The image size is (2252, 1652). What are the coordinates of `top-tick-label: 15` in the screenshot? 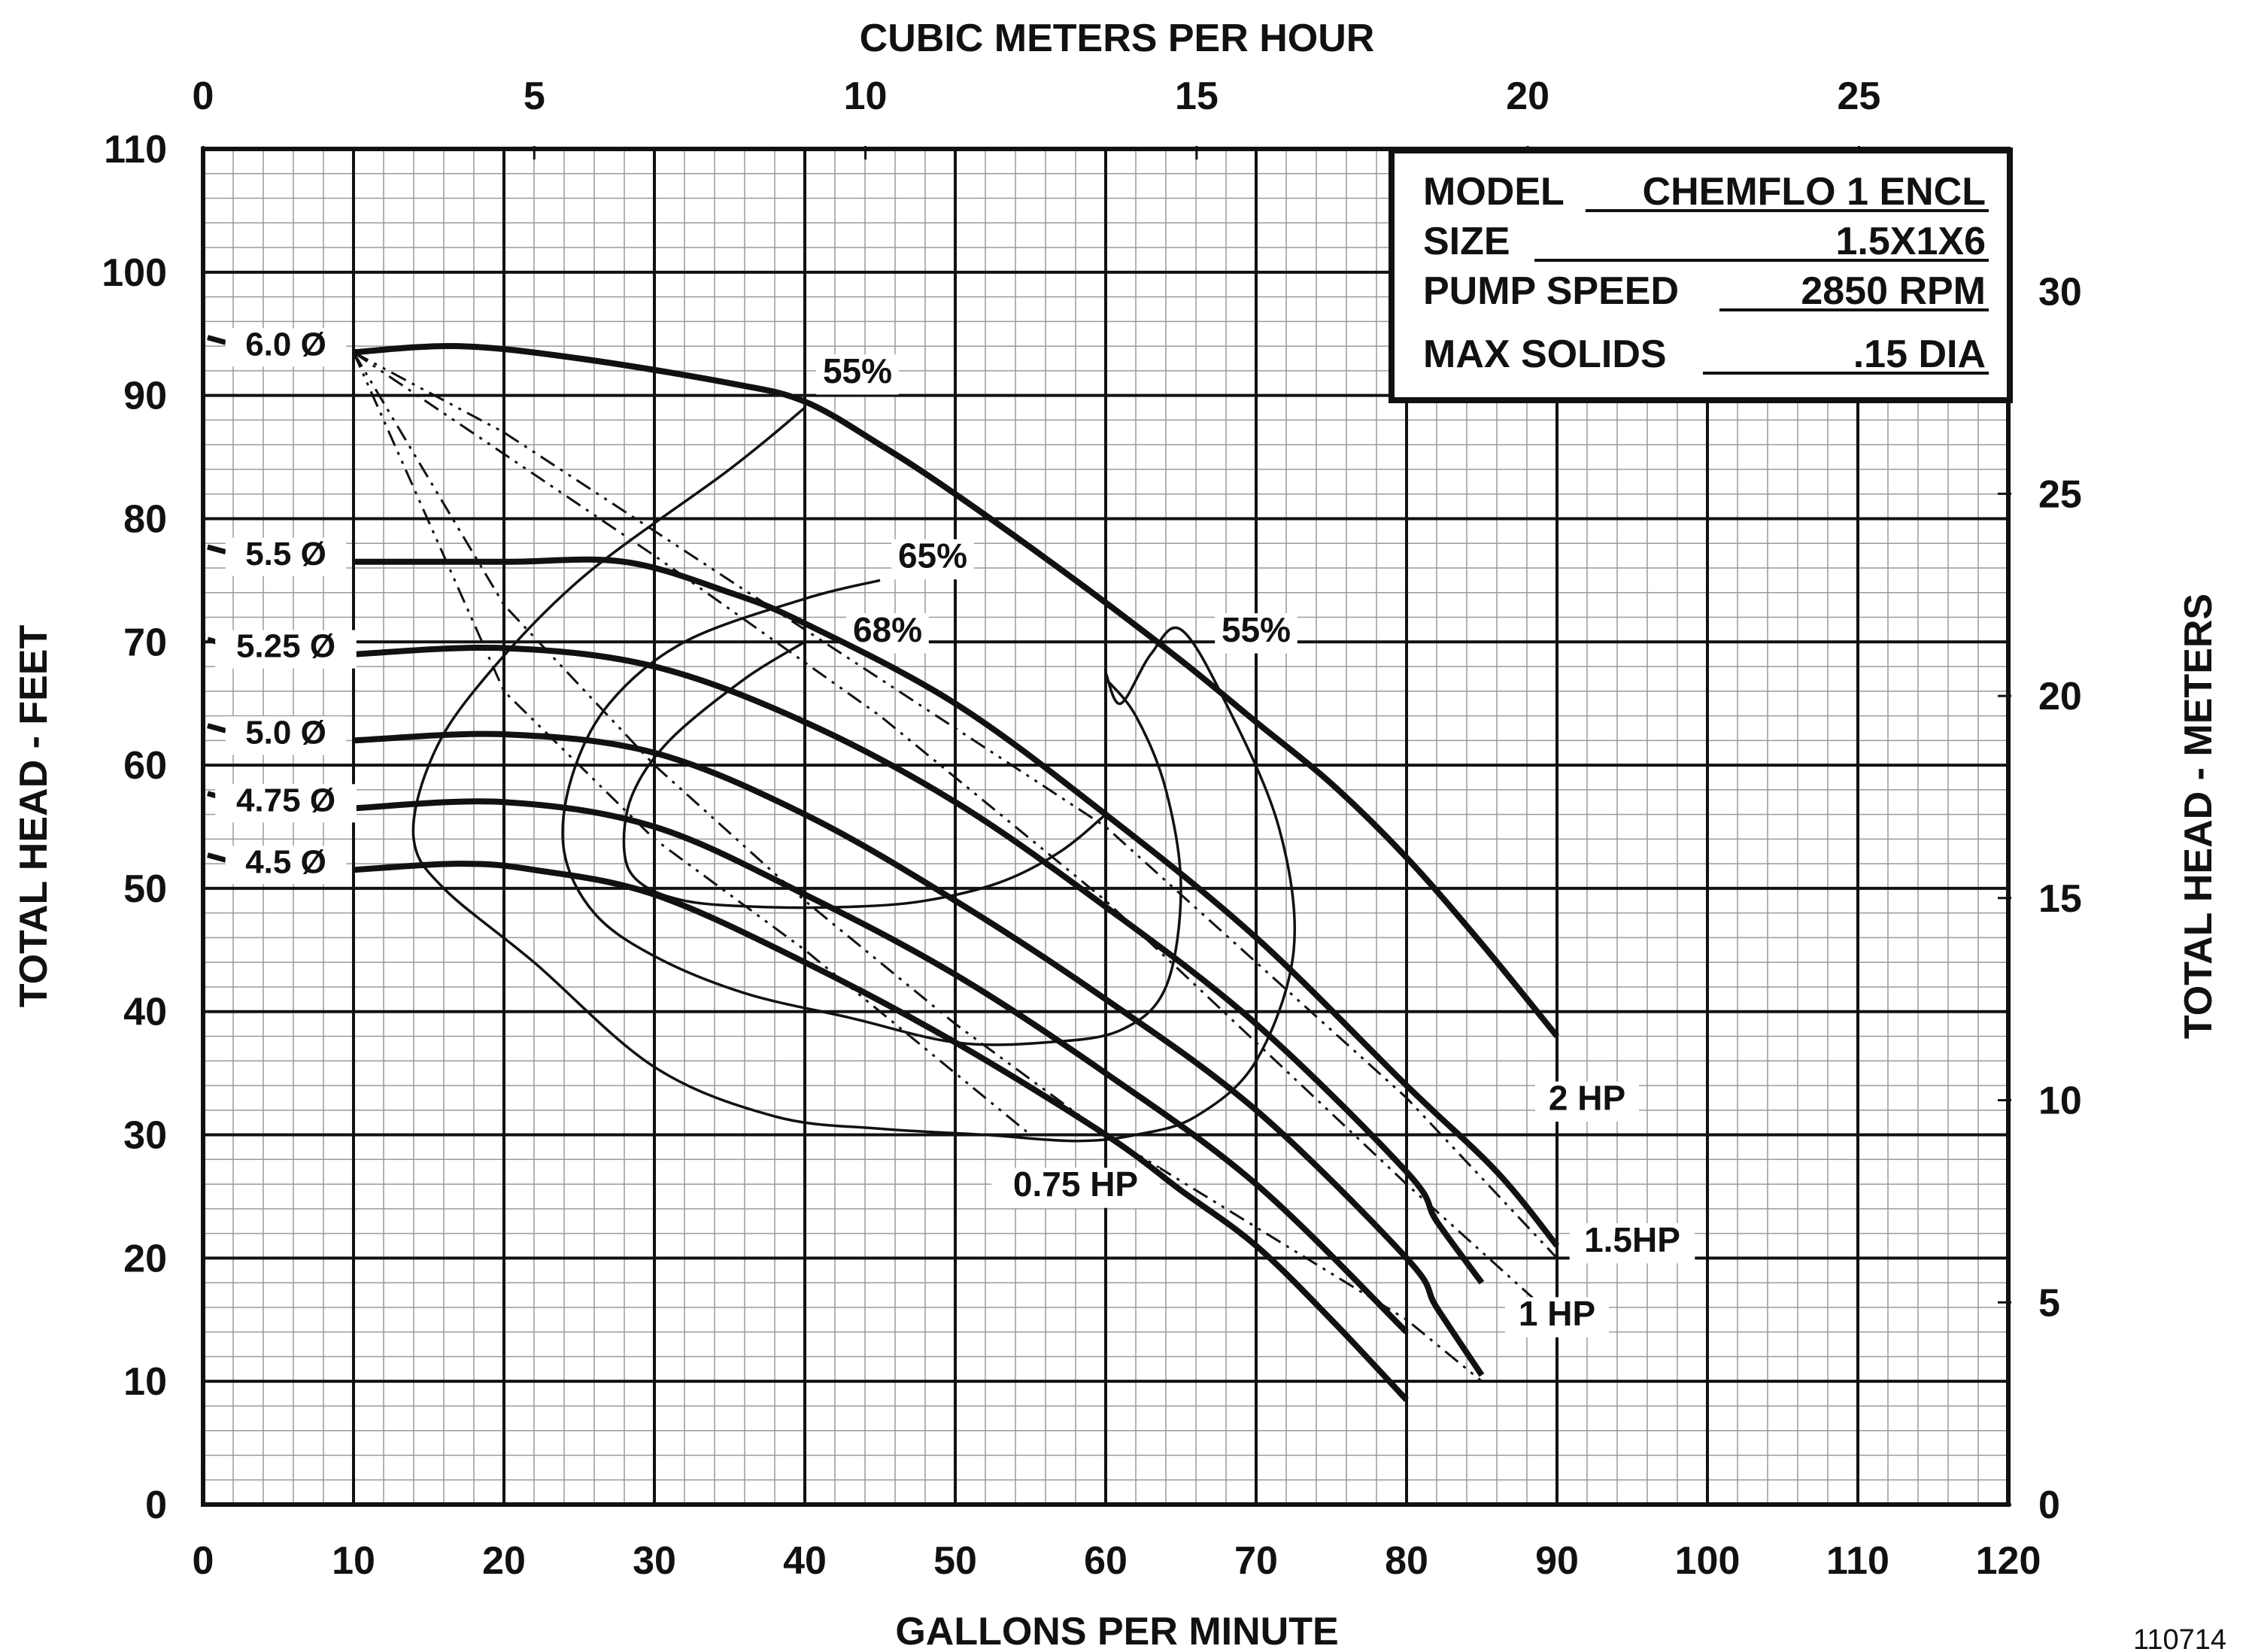 It's located at (1197, 96).